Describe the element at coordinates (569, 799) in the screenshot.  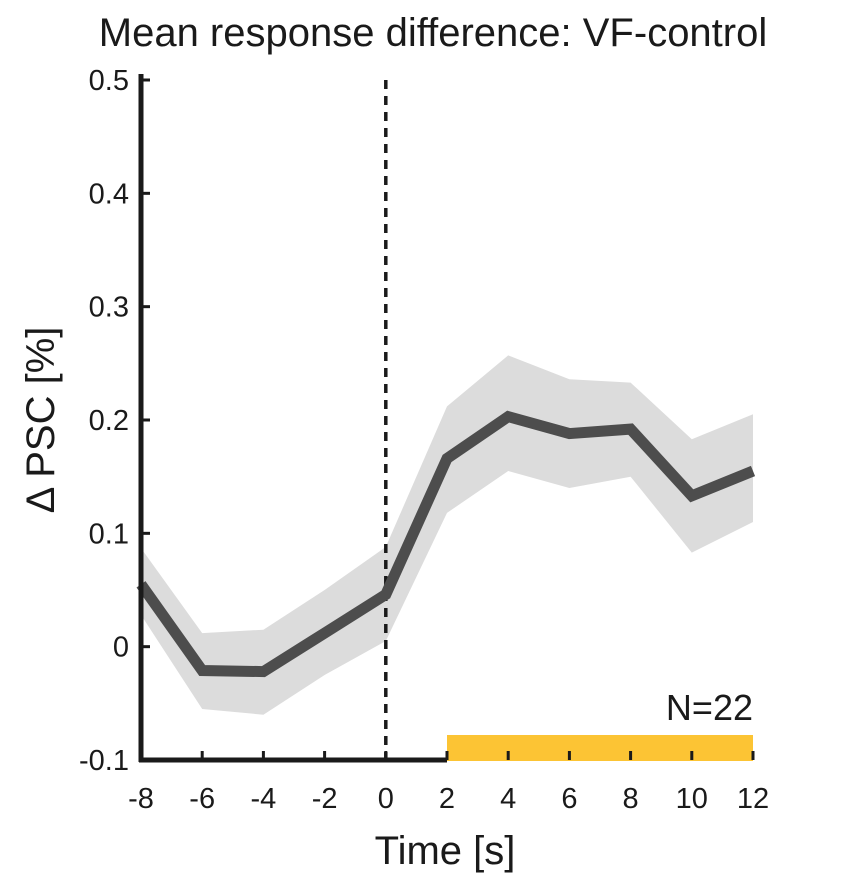
I see `x-tick-label: 6` at that location.